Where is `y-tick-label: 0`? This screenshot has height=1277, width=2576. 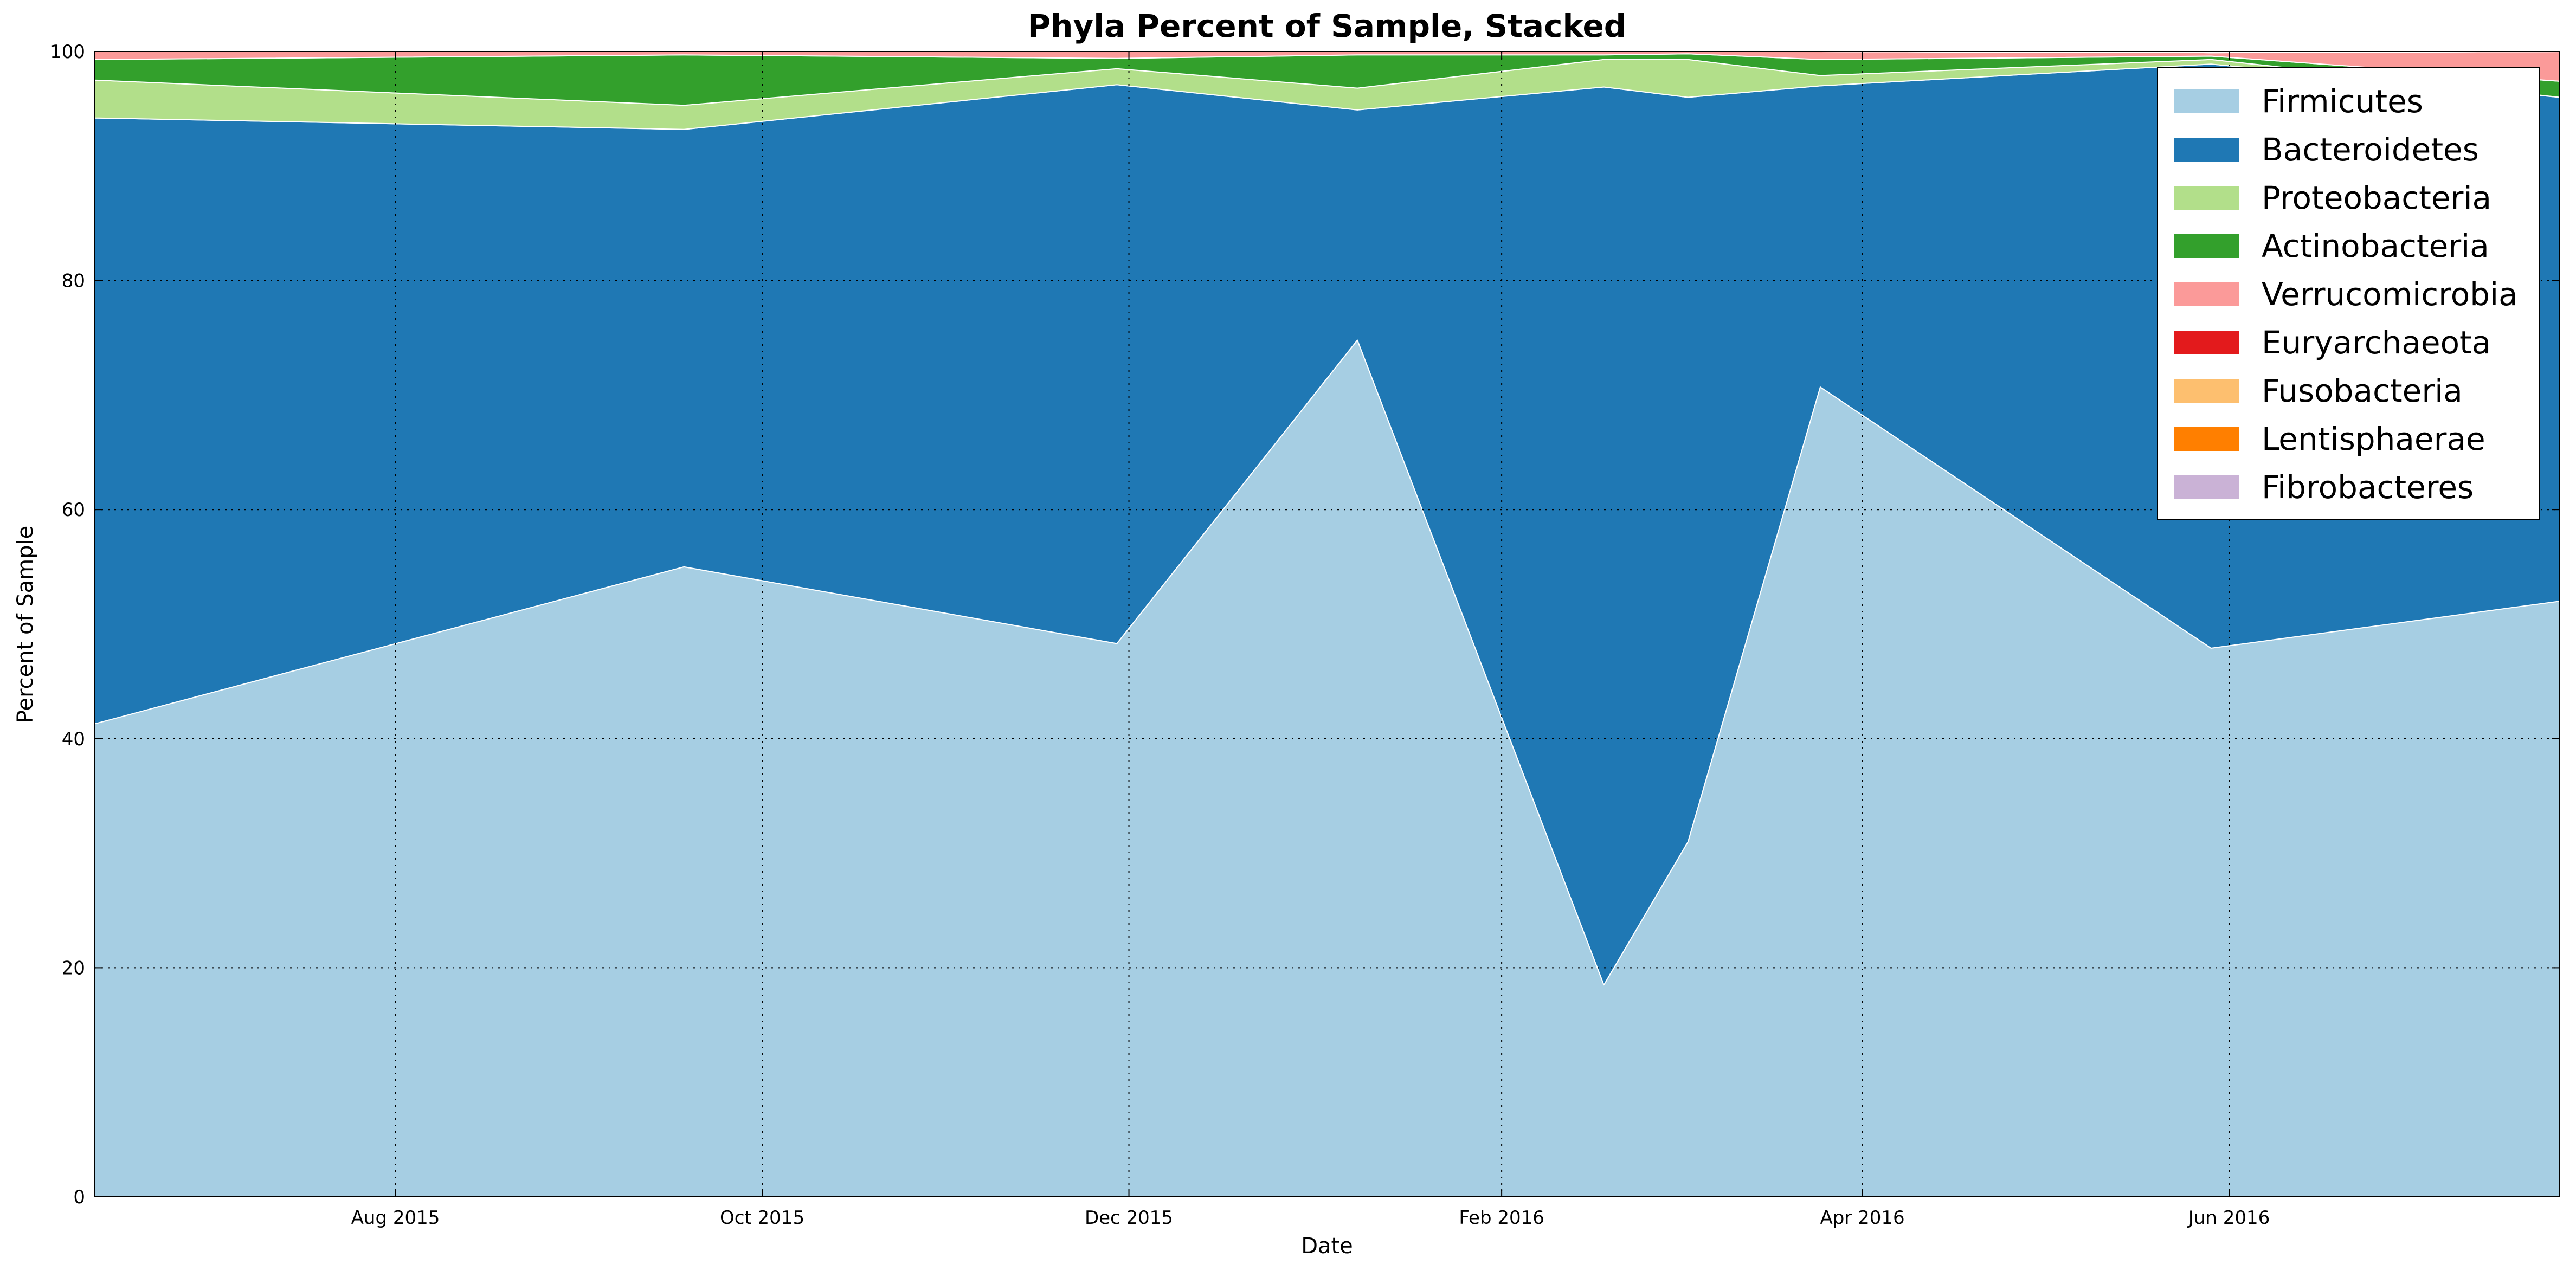 y-tick-label: 0 is located at coordinates (79, 1197).